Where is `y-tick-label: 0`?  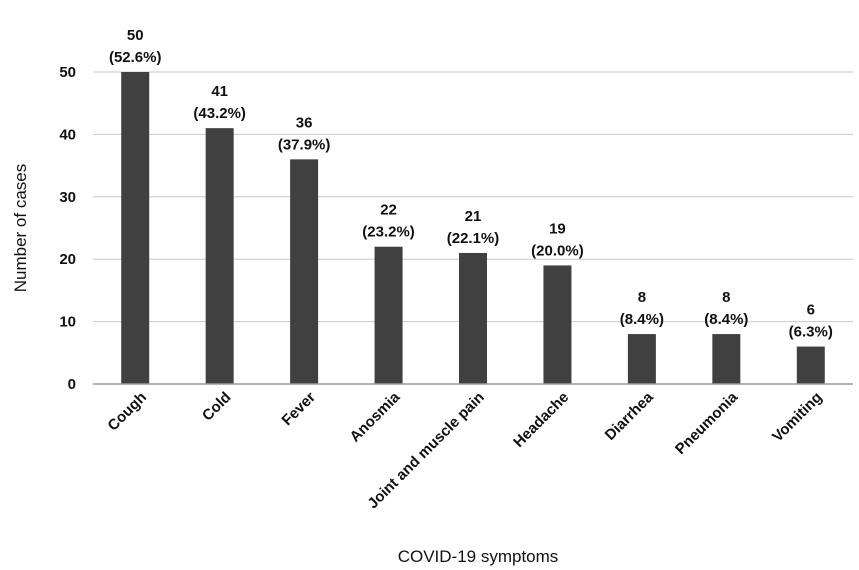
y-tick-label: 0 is located at coordinates (72, 384).